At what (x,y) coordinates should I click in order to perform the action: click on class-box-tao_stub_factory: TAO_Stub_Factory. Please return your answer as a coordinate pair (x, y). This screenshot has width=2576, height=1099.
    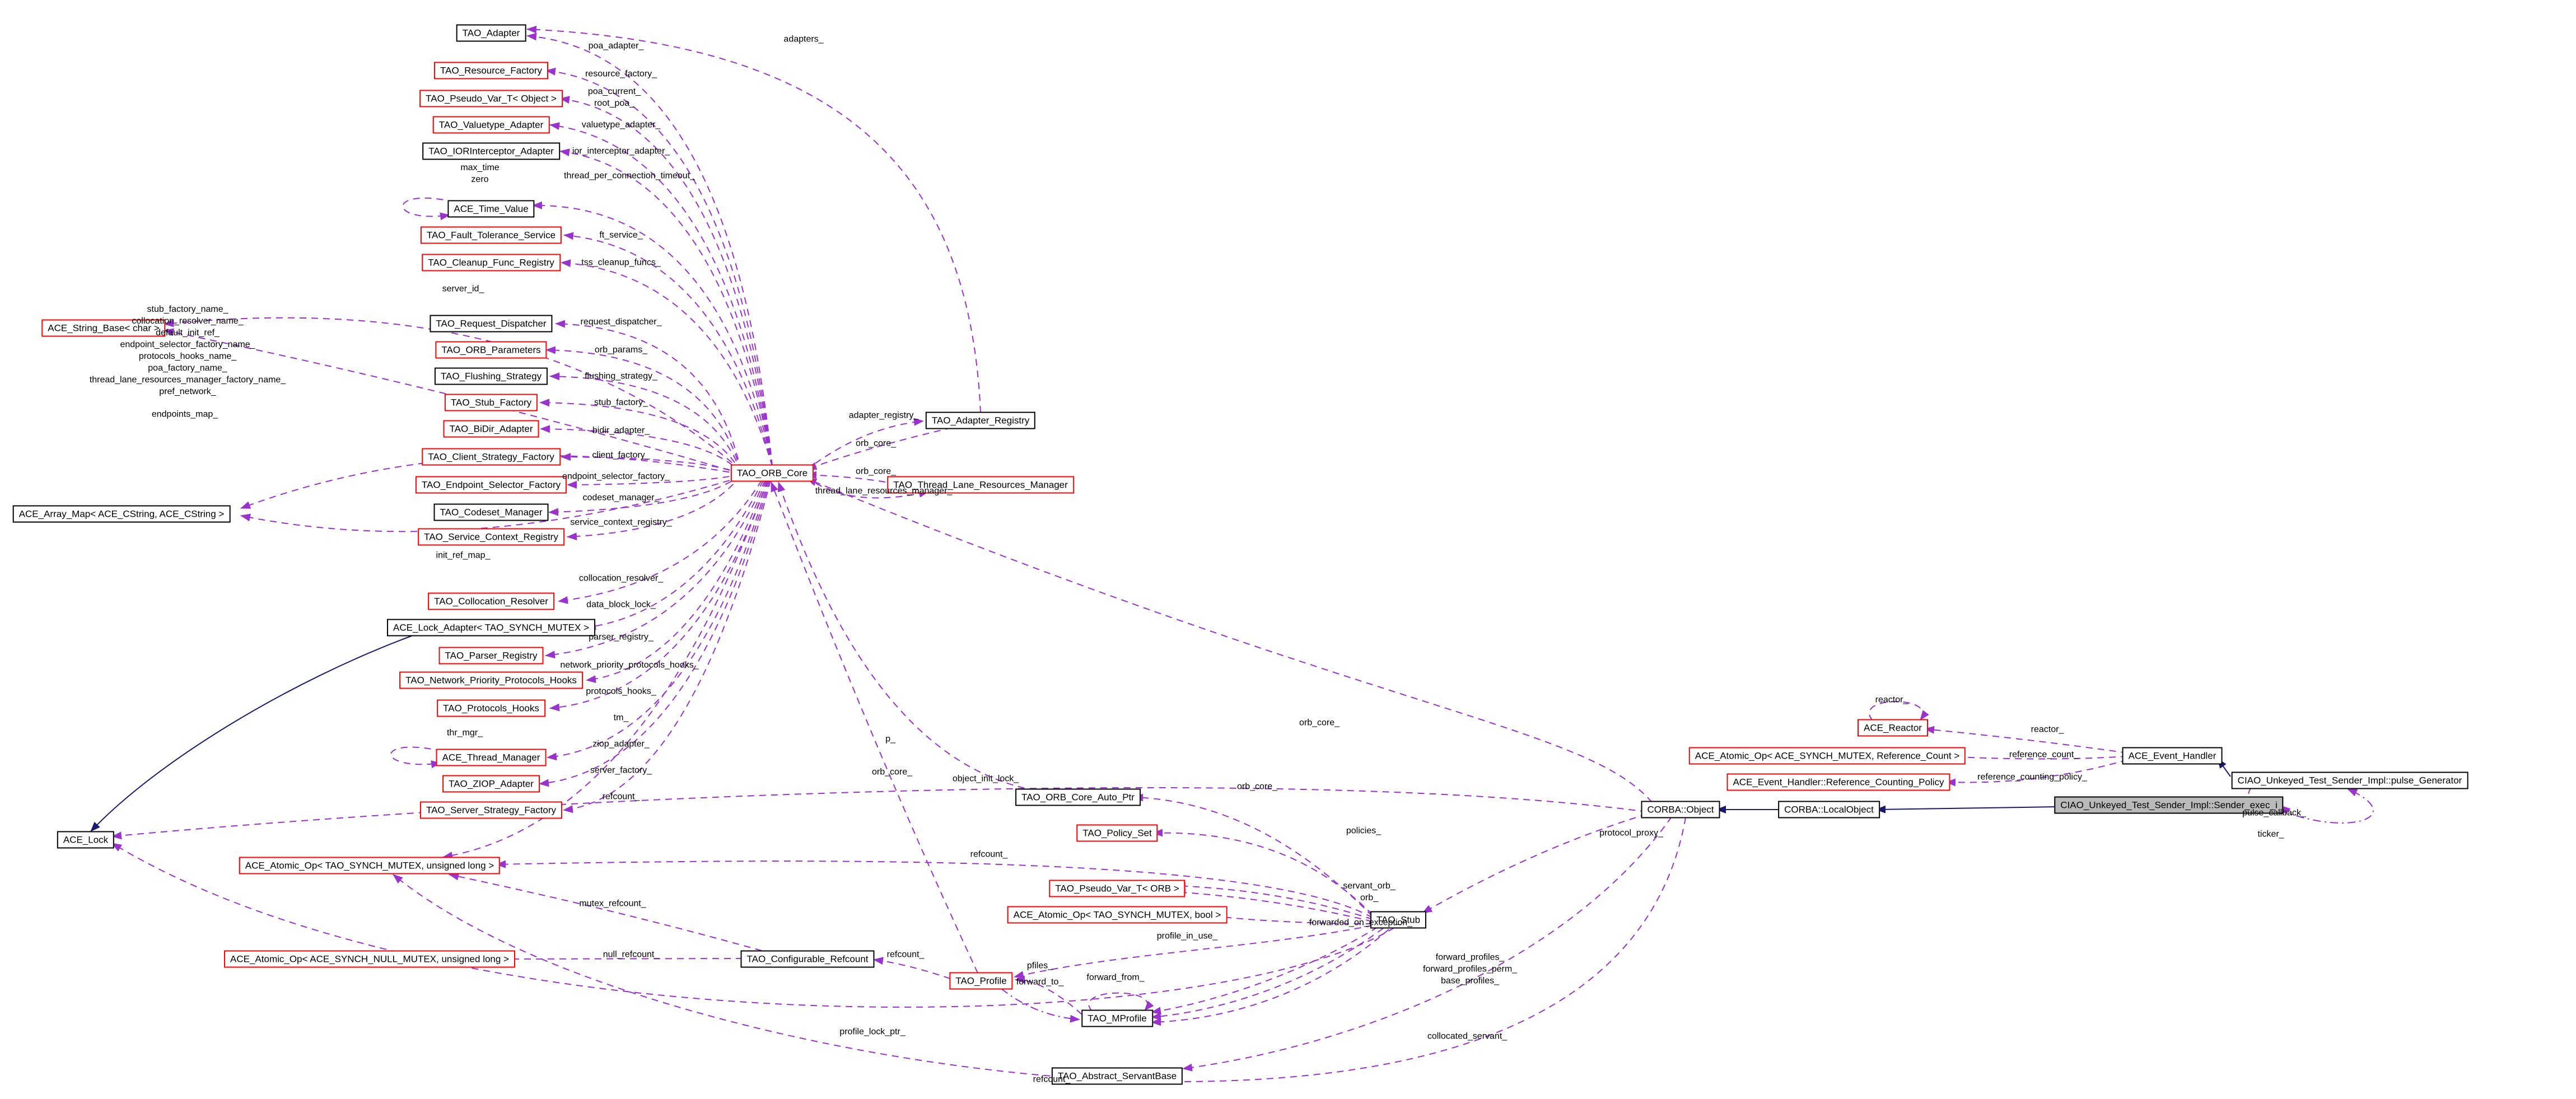
    Looking at the image, I should click on (491, 402).